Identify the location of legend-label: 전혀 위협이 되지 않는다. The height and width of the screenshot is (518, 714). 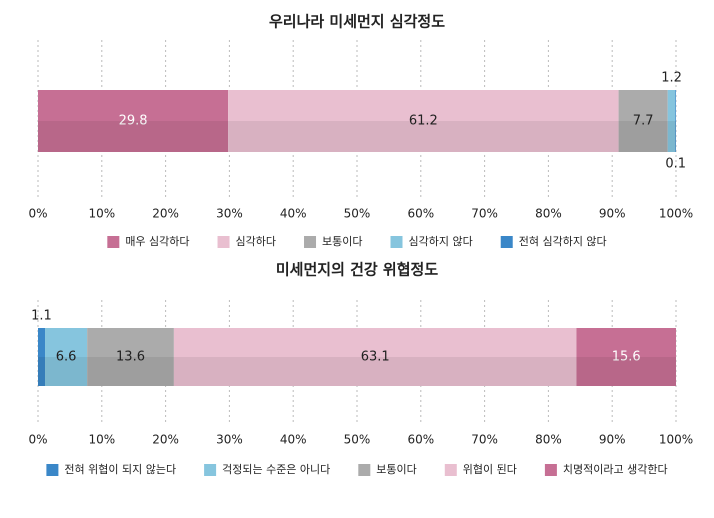
(120, 469).